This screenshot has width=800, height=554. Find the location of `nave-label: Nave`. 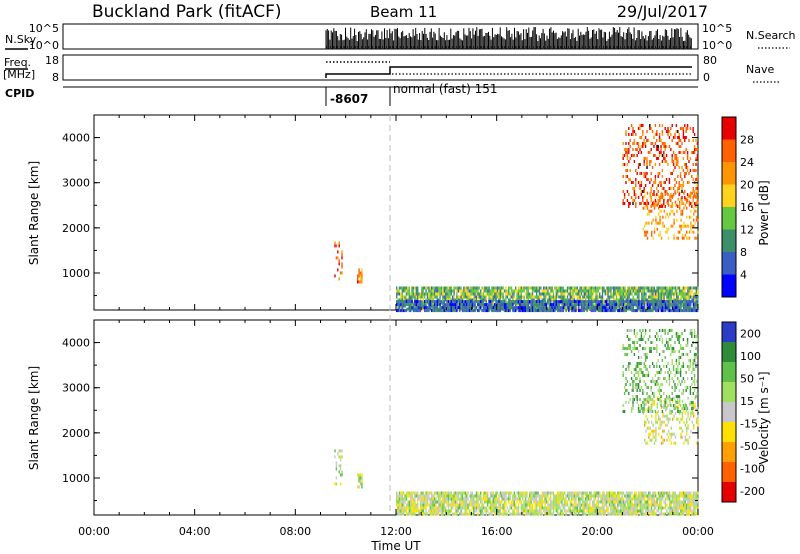

nave-label: Nave is located at coordinates (760, 69).